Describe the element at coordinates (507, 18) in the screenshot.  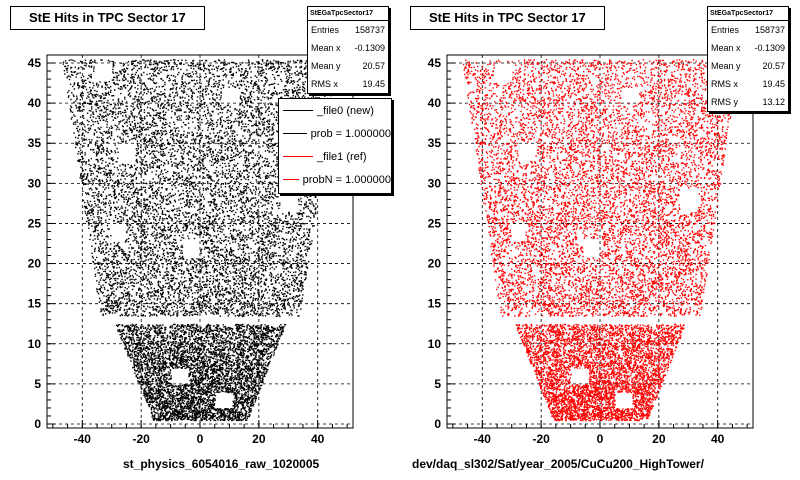
I see `right-plot-title: StE Hits in TPC Sector 17` at that location.